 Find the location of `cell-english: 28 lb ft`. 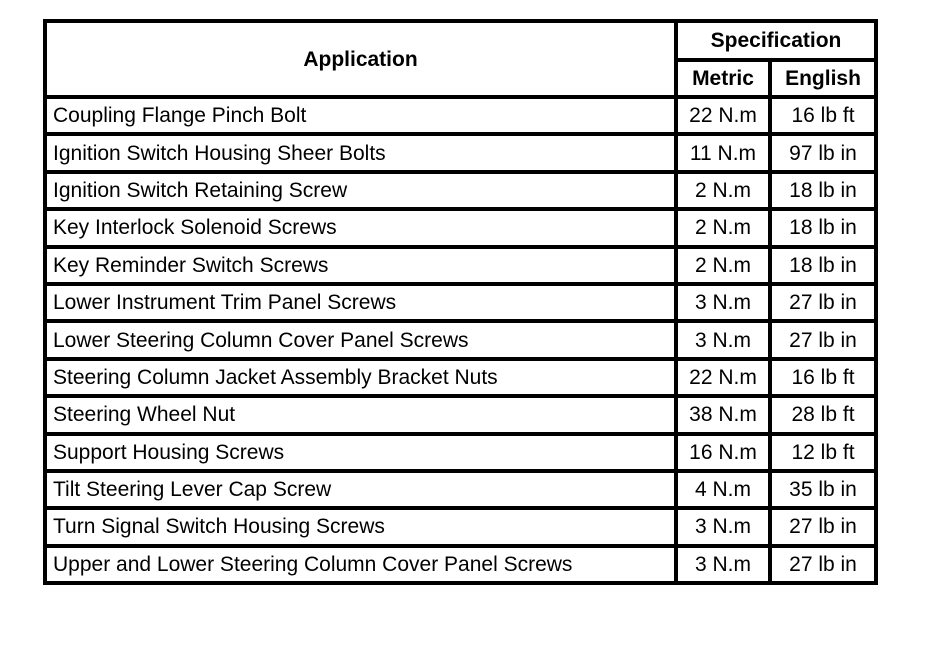

cell-english: 28 lb ft is located at coordinates (823, 415).